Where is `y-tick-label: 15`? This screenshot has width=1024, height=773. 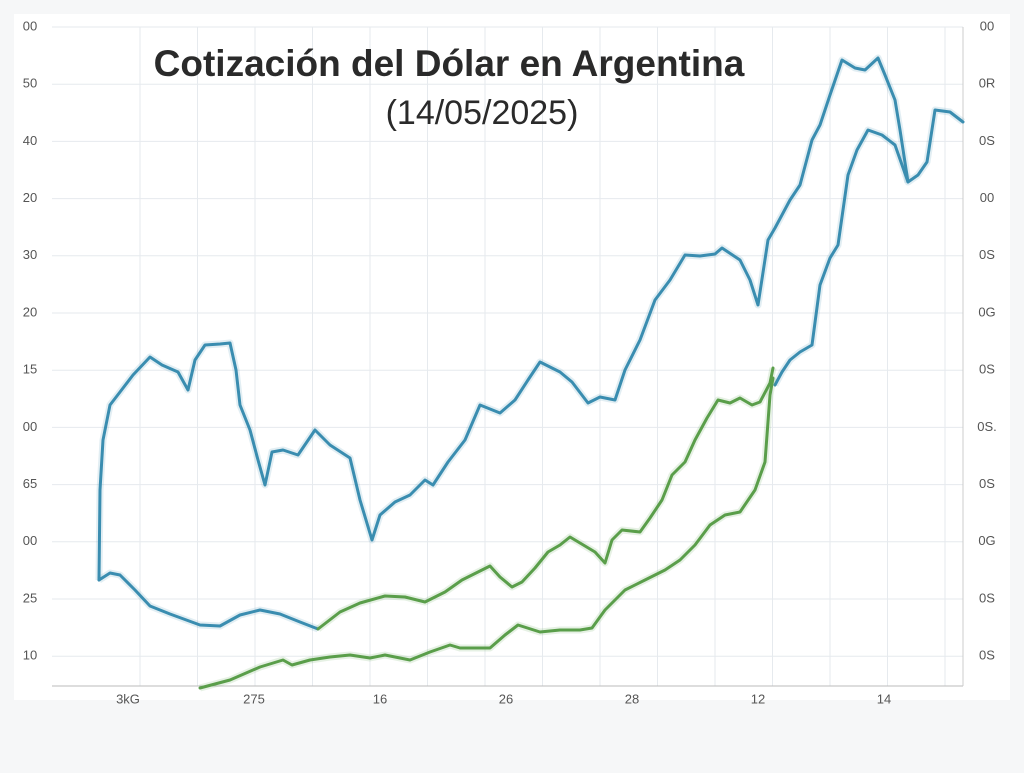
y-tick-label: 15 is located at coordinates (30, 369).